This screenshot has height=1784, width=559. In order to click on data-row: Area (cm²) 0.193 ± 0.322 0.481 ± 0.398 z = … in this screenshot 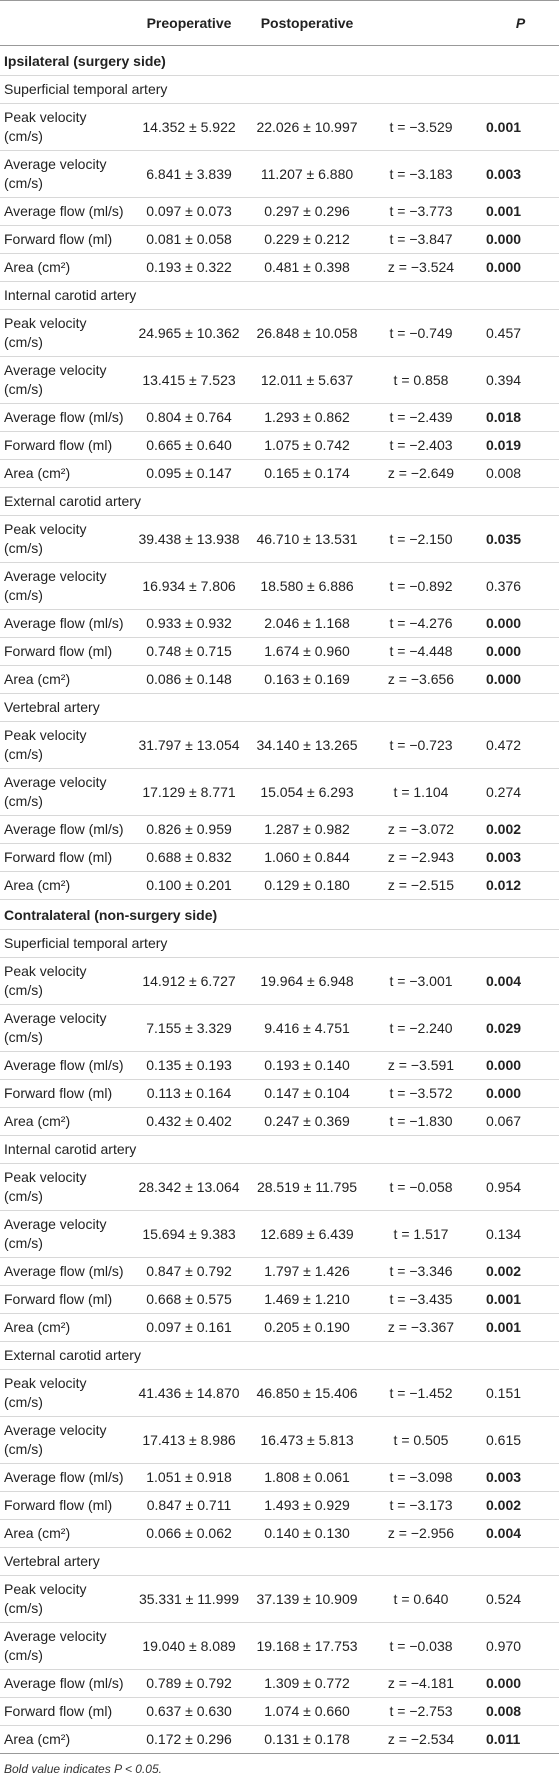, I will do `click(279, 267)`.